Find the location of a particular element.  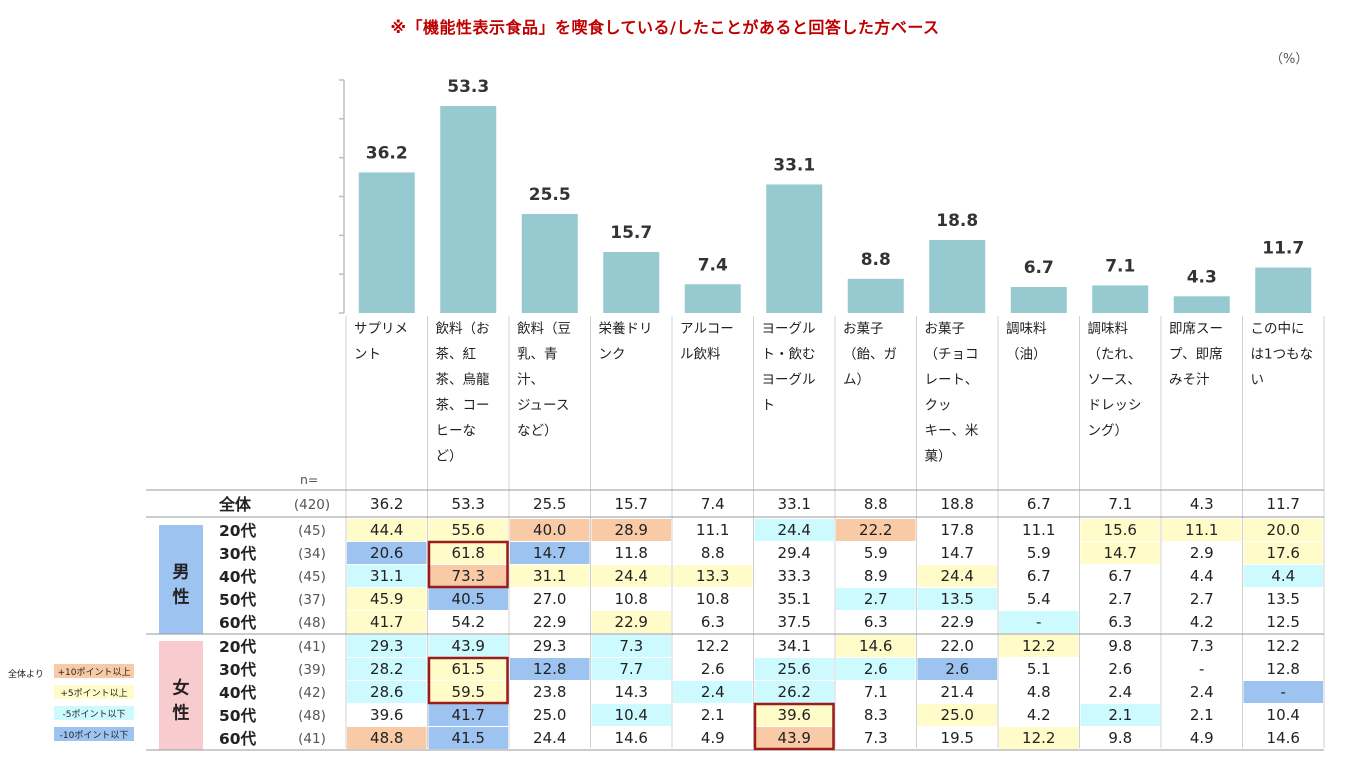

table-cell: 19.5 is located at coordinates (957, 738).